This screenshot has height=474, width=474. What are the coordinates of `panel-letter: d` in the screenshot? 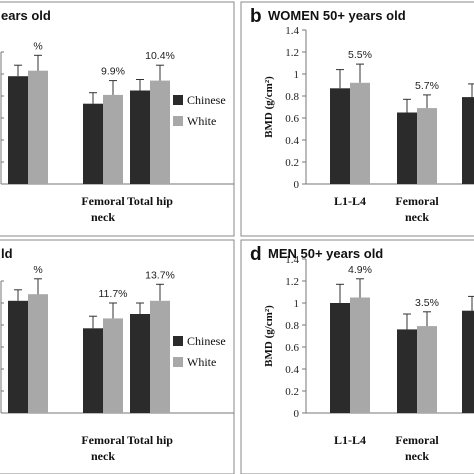 It's located at (256, 254).